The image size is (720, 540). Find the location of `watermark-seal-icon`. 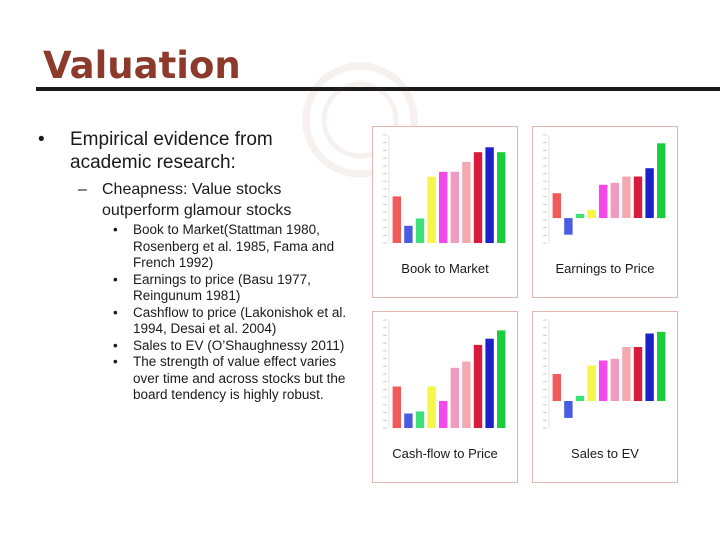

watermark-seal-icon is located at coordinates (360, 120).